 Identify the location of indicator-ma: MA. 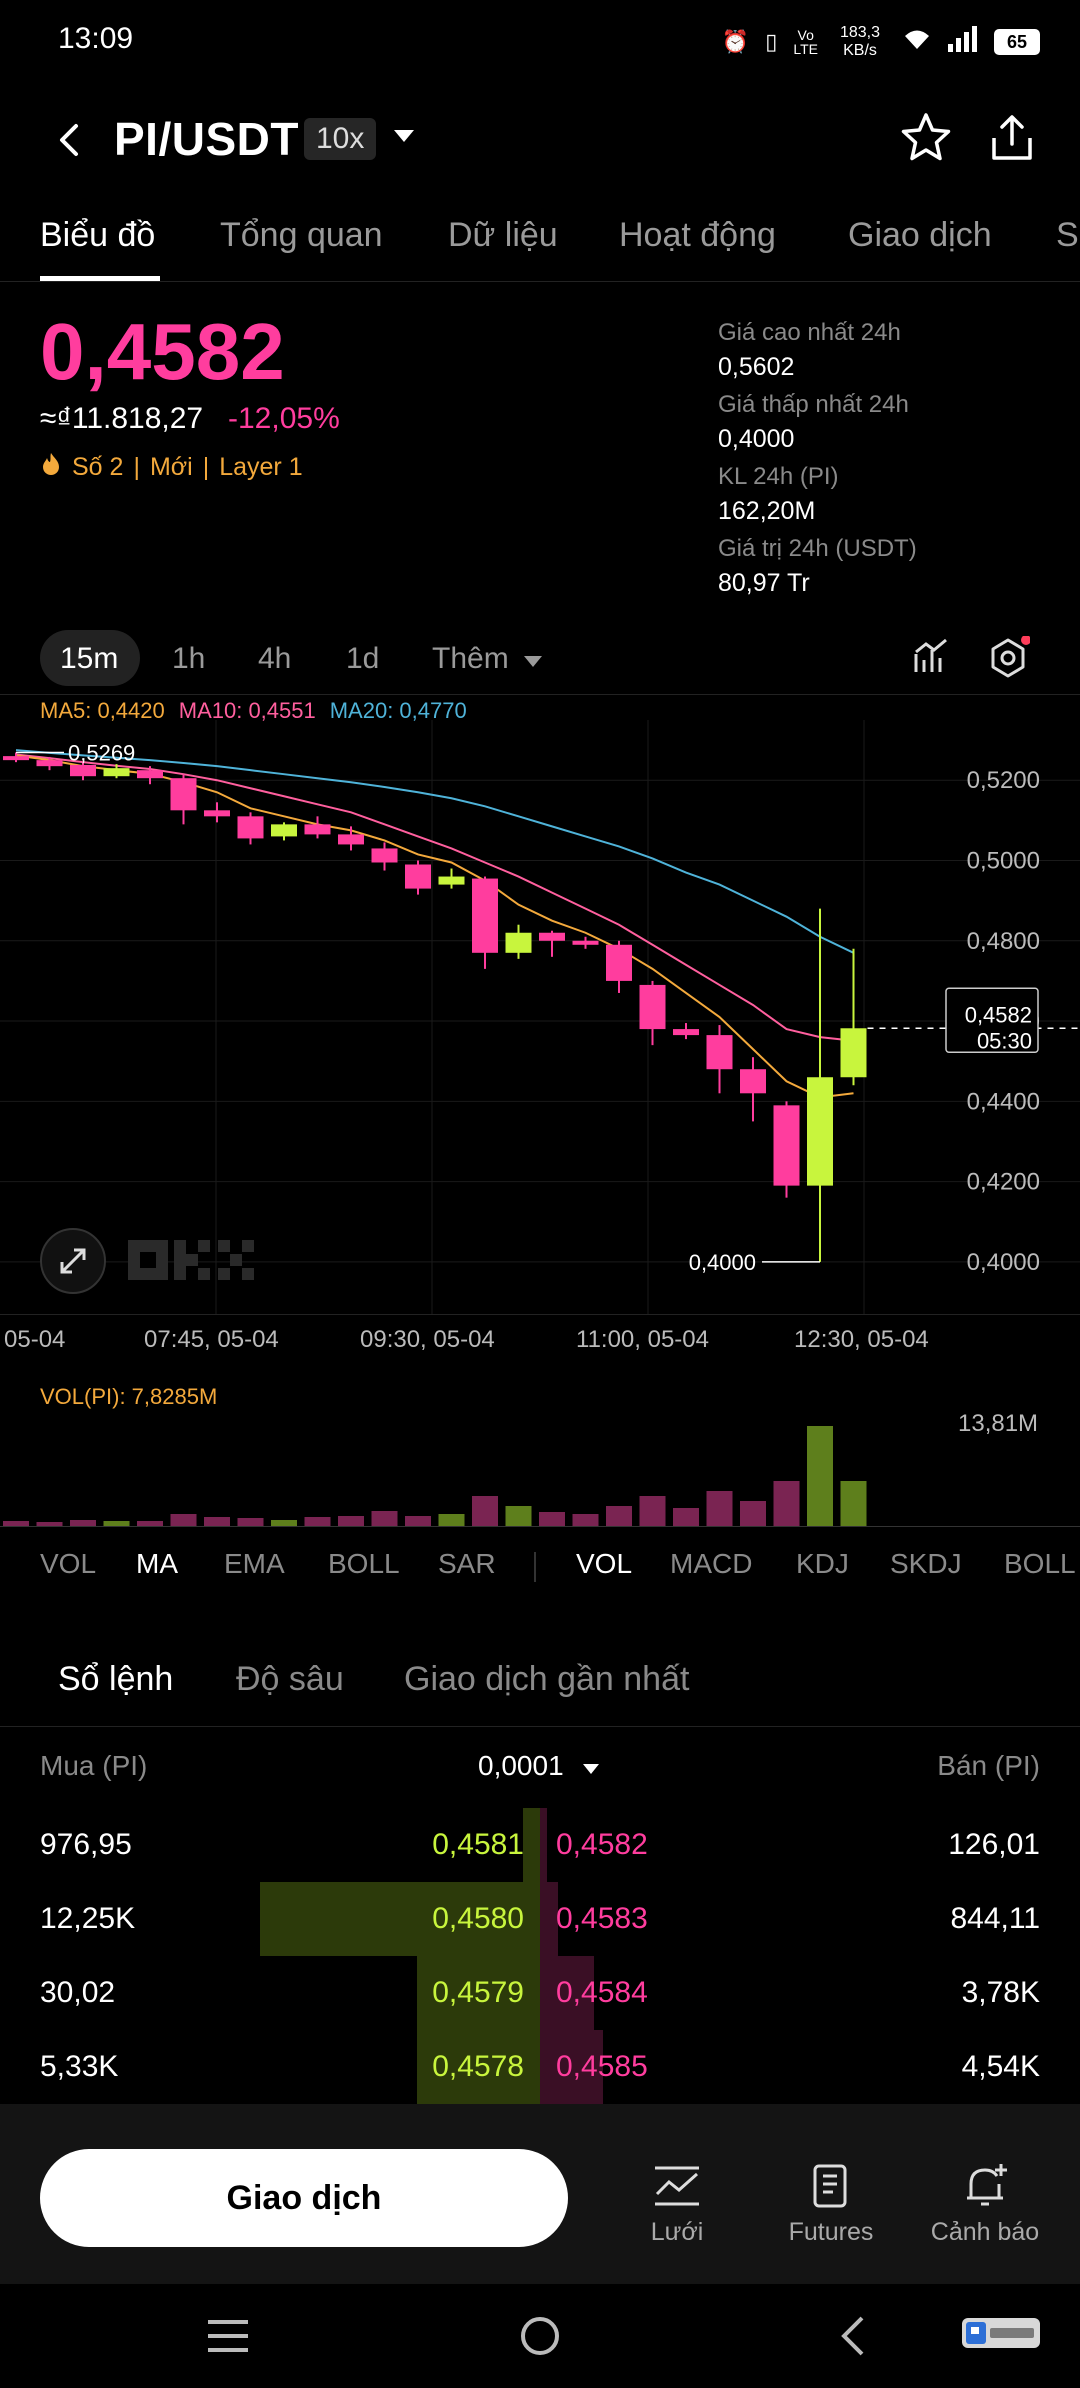
(157, 1563).